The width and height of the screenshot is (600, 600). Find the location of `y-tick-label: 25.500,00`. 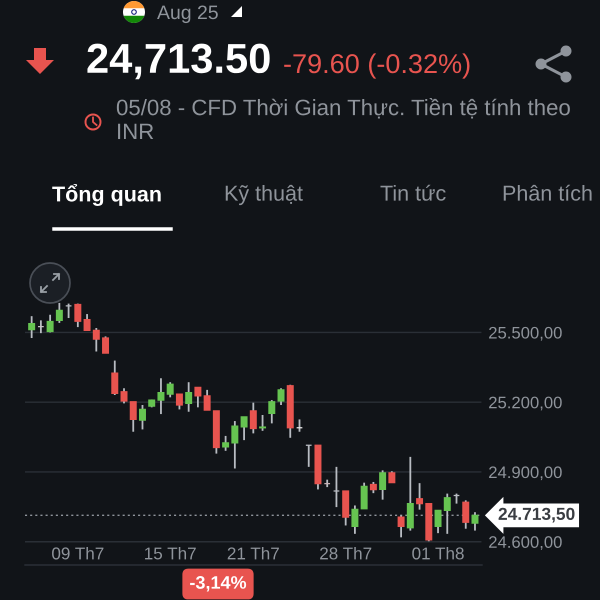

y-tick-label: 25.500,00 is located at coordinates (525, 333).